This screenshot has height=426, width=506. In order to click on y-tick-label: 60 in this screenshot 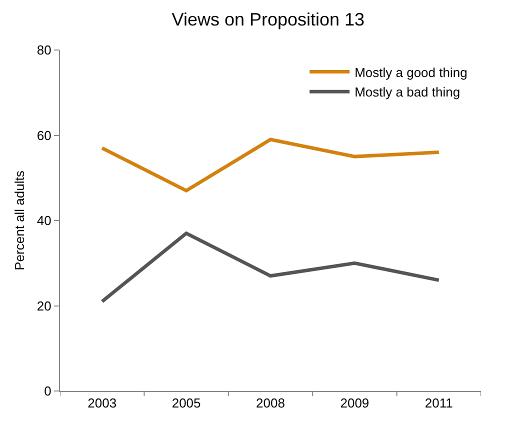, I will do `click(44, 135)`.